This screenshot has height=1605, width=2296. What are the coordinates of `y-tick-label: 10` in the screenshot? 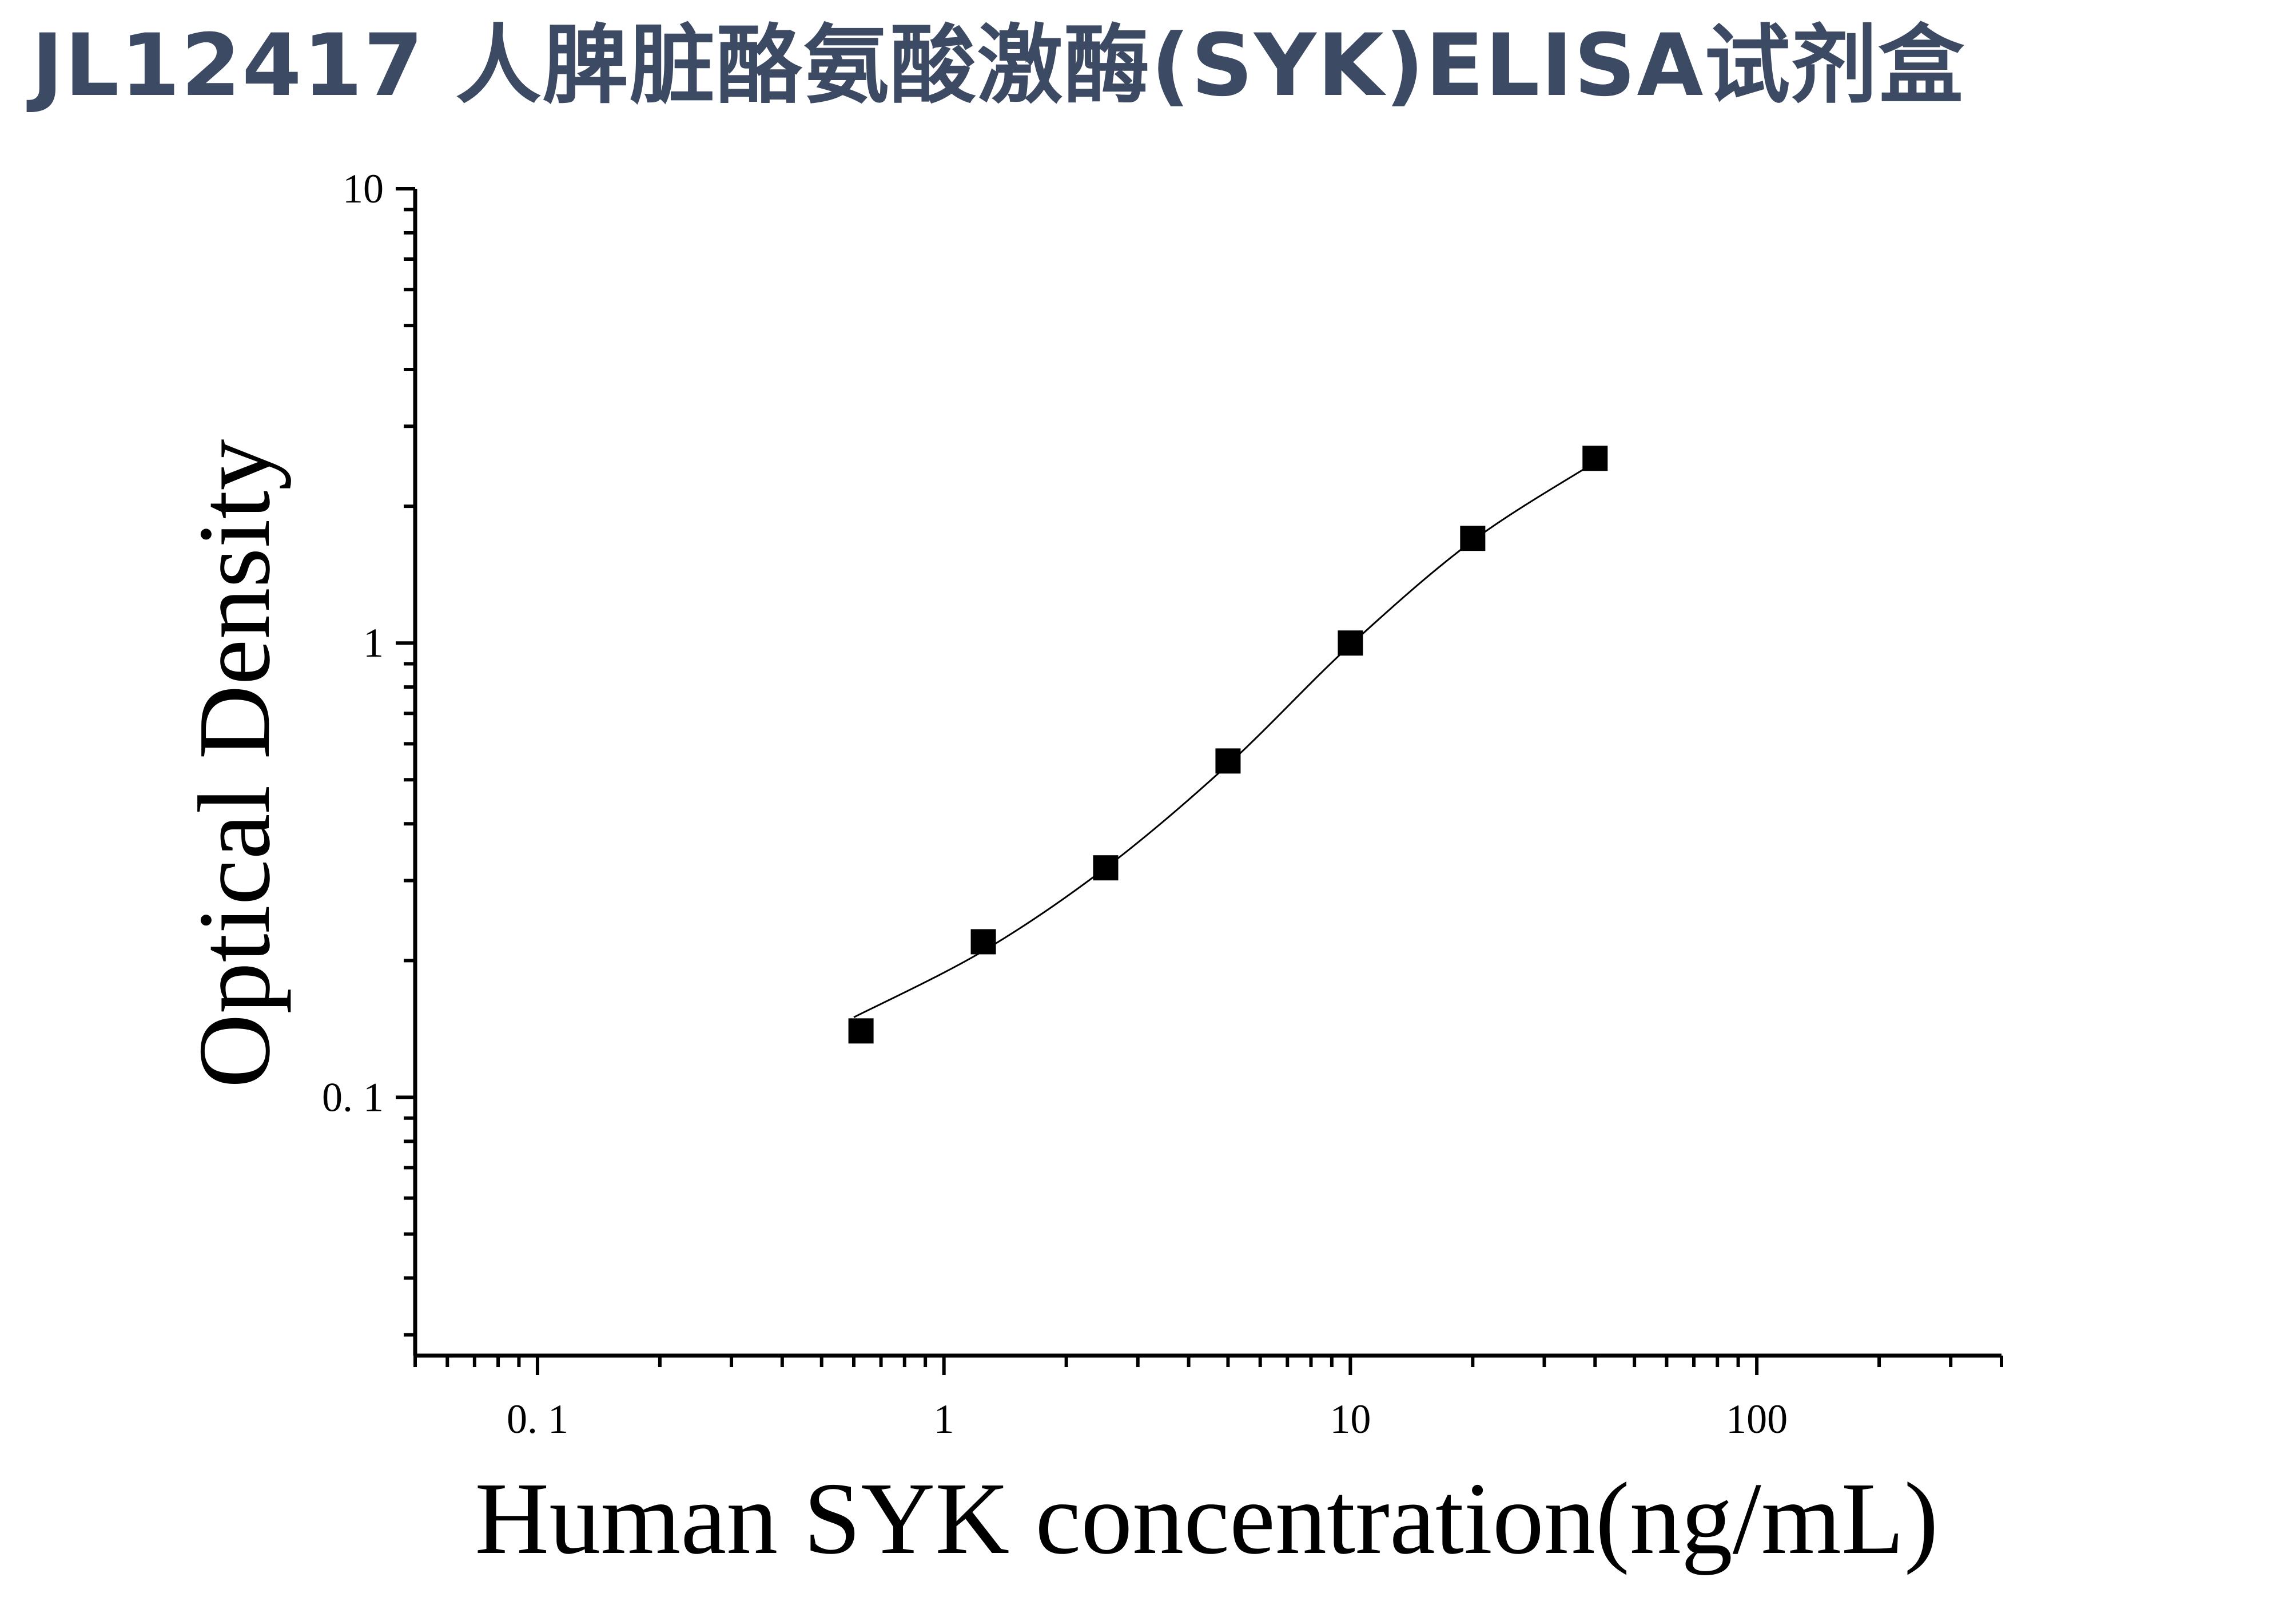 It's located at (363, 189).